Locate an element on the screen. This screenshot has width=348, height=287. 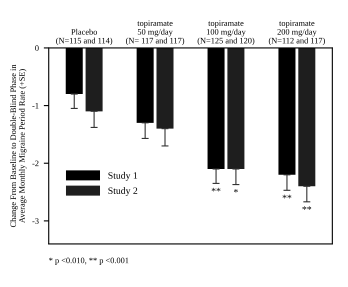
y-axis-title: Change From Baseline to Double-Blind Phase in Average Monthly Migraine Period Rate (+SE) is located at coordinates (18, 146).